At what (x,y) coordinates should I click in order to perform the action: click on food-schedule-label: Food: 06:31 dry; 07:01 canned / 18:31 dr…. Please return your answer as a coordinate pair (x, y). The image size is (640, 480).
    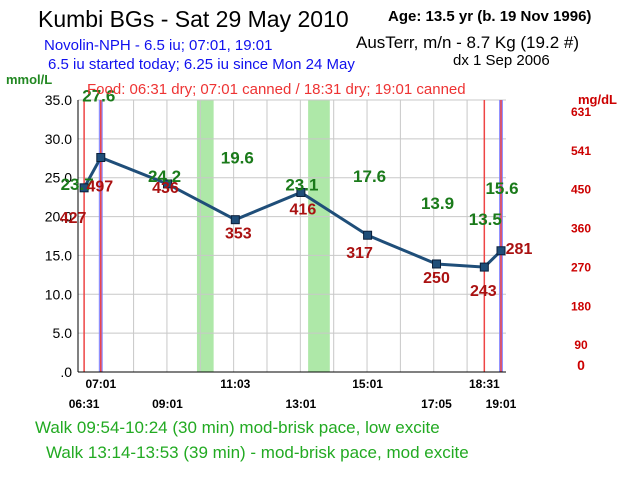
    Looking at the image, I should click on (276, 89).